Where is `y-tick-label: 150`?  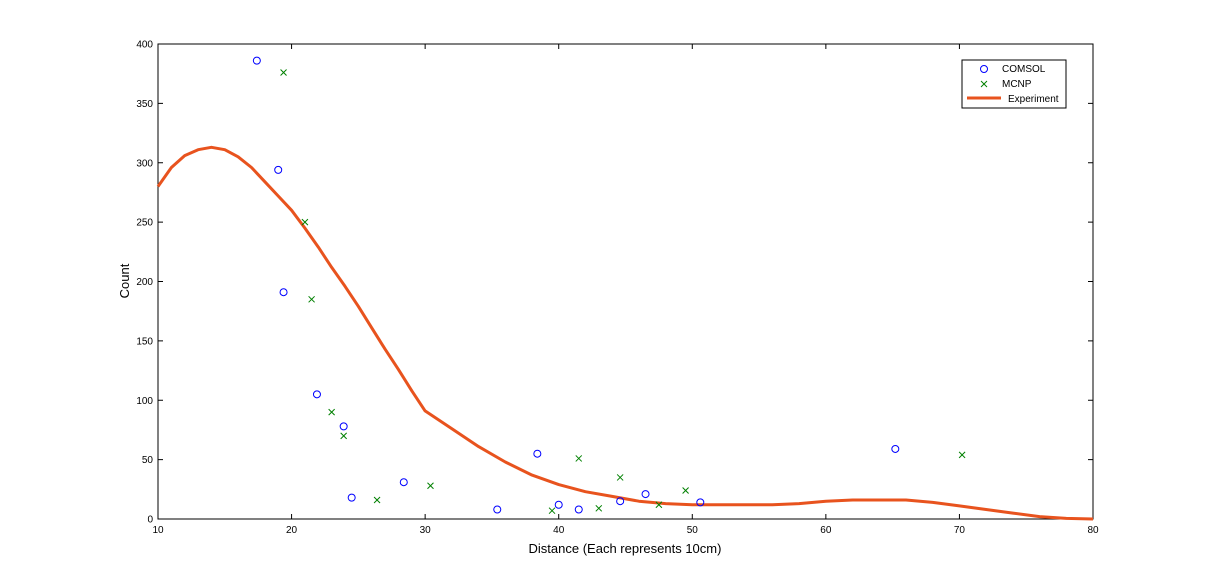 y-tick-label: 150 is located at coordinates (144, 341).